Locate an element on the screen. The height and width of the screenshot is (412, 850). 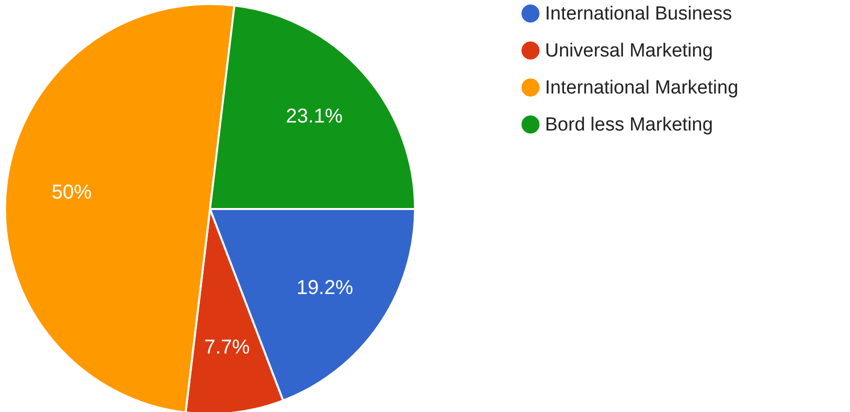
data-label: 7.7% is located at coordinates (227, 347).